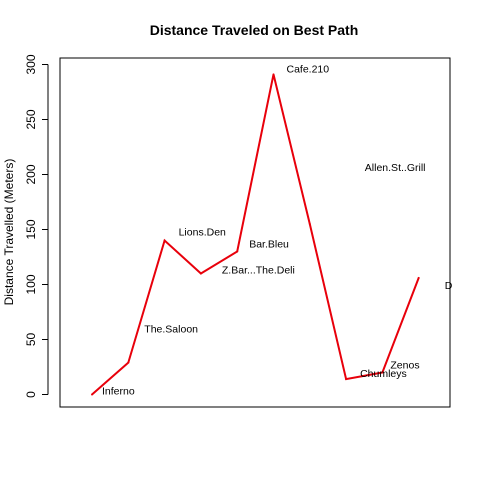 This screenshot has width=480, height=480. Describe the element at coordinates (118, 392) in the screenshot. I see `point-label: Inferno` at that location.